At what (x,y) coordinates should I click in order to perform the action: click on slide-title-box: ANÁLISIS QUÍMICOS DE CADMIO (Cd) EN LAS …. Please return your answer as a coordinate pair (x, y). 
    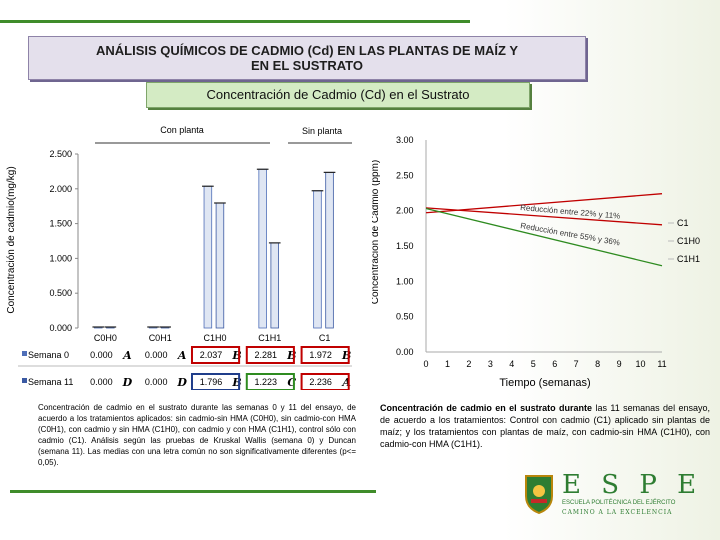
    Looking at the image, I should click on (307, 58).